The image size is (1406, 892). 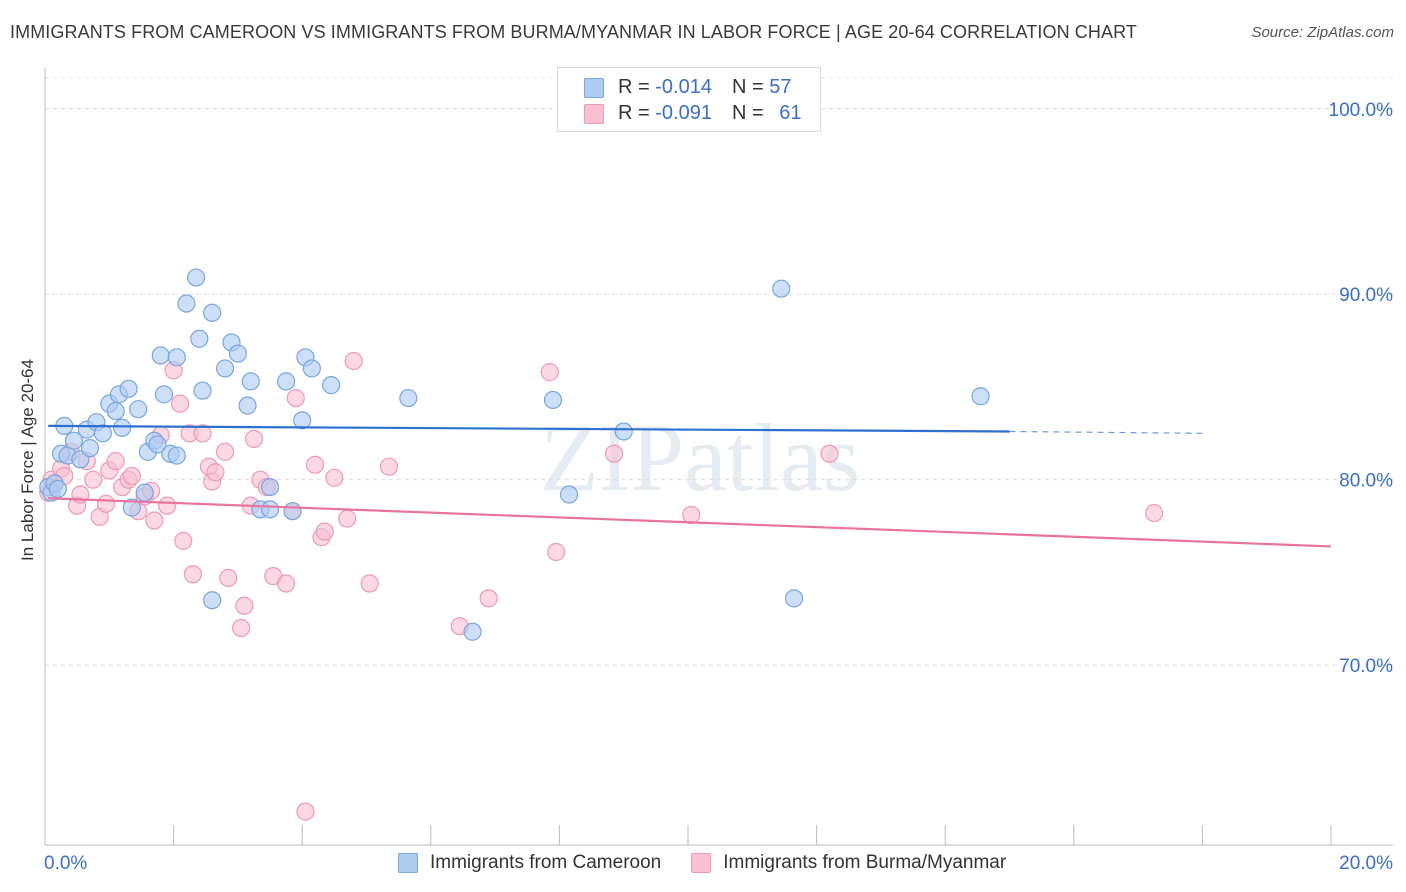 I want to click on source-label: Source: ZipAtlas.com, so click(x=1322, y=32).